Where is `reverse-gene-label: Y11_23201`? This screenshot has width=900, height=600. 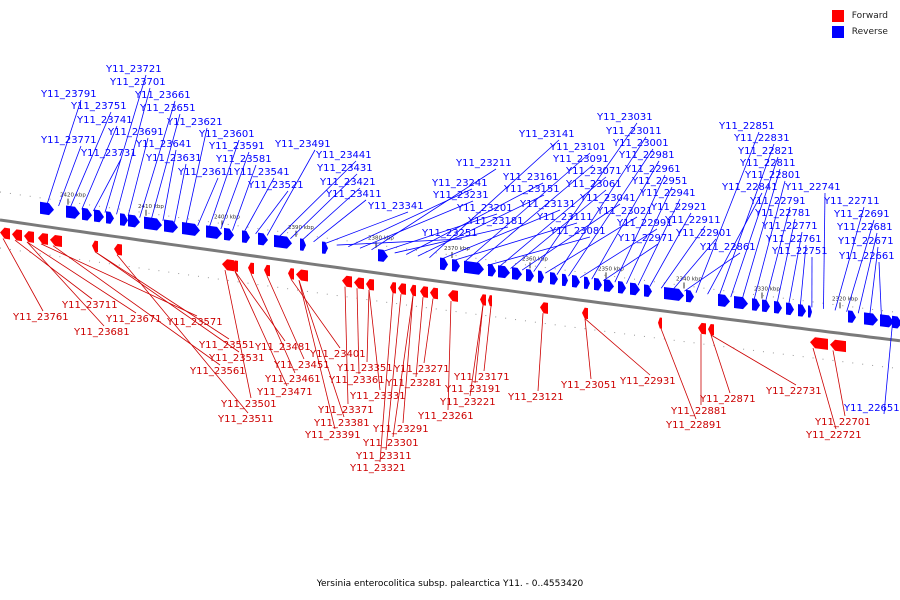 reverse-gene-label: Y11_23201 is located at coordinates (484, 208).